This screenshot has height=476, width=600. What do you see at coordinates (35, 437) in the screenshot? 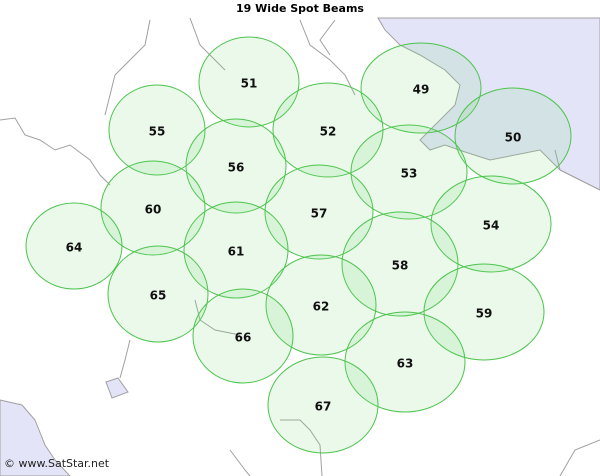
I see `sea` at bounding box center [35, 437].